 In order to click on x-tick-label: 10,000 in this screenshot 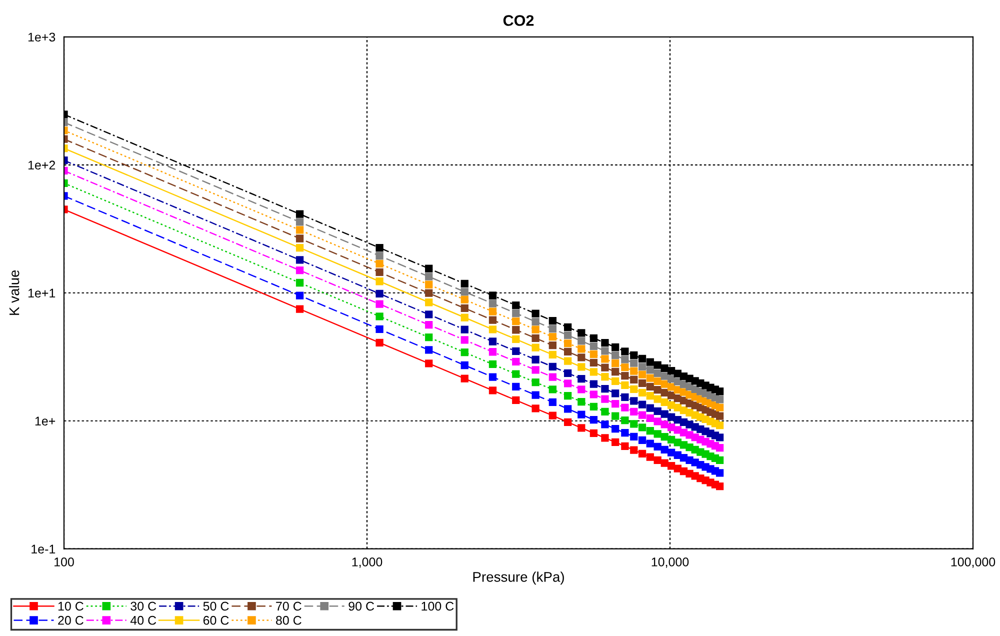, I will do `click(670, 563)`.